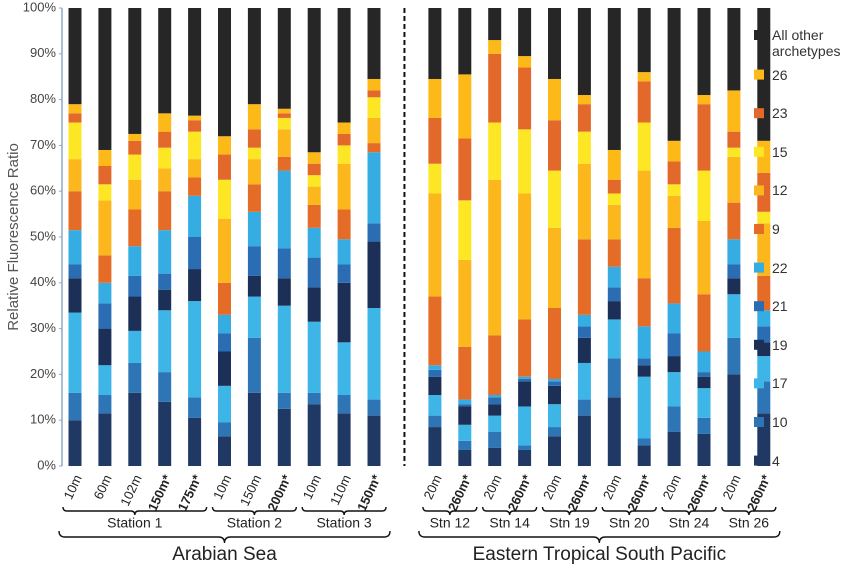 The width and height of the screenshot is (843, 568). What do you see at coordinates (222, 486) in the screenshot?
I see `x-tick-label: 10m` at bounding box center [222, 486].